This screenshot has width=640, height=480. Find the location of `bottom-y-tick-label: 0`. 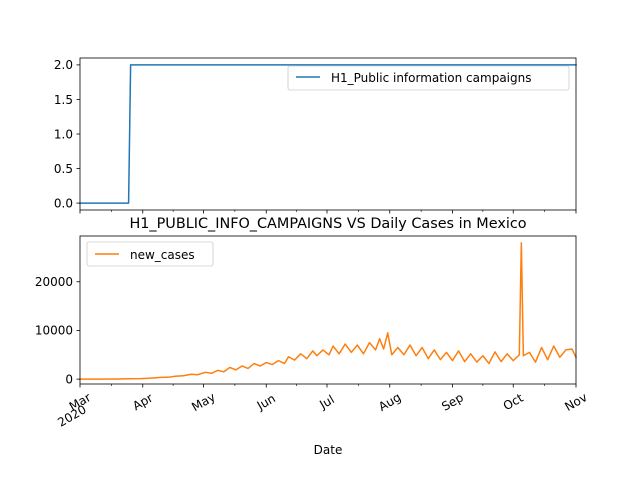

bottom-y-tick-label: 0 is located at coordinates (69, 379).